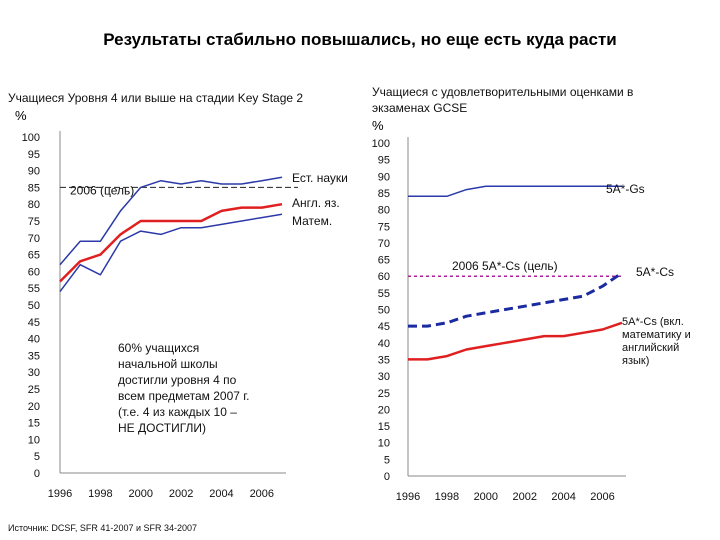 Image resolution: width=720 pixels, height=540 pixels. I want to click on series-label-math: Матем., so click(312, 221).